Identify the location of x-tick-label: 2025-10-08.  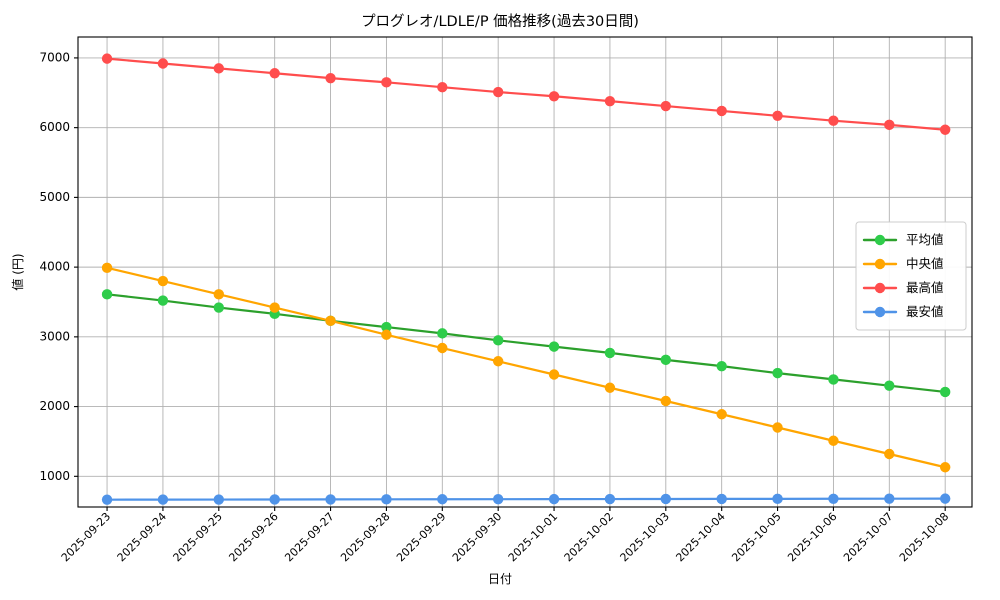
(924, 537).